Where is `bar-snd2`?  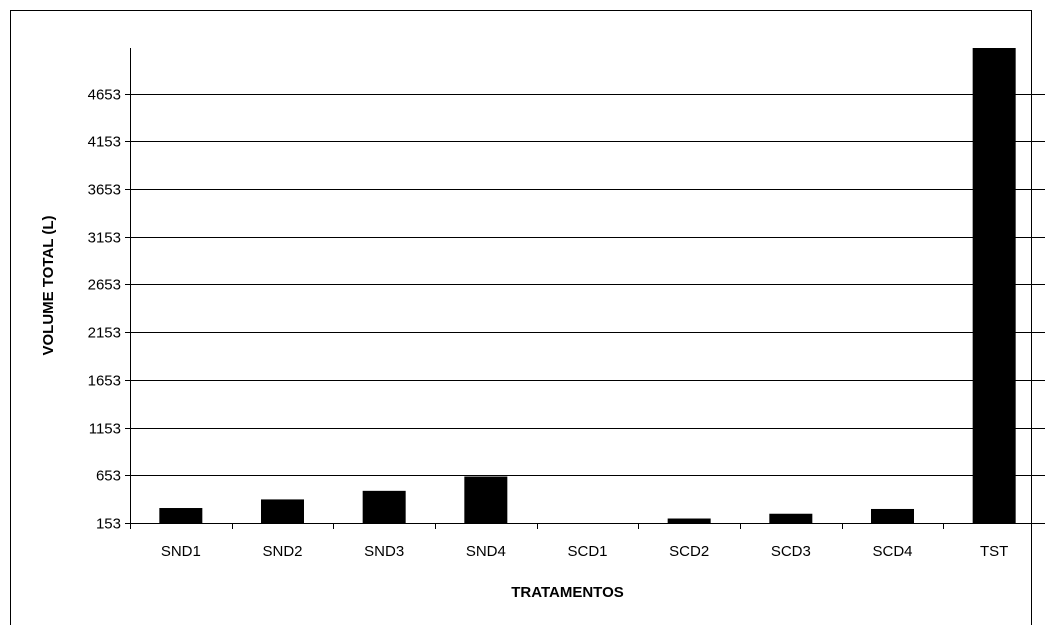
bar-snd2 is located at coordinates (282, 511).